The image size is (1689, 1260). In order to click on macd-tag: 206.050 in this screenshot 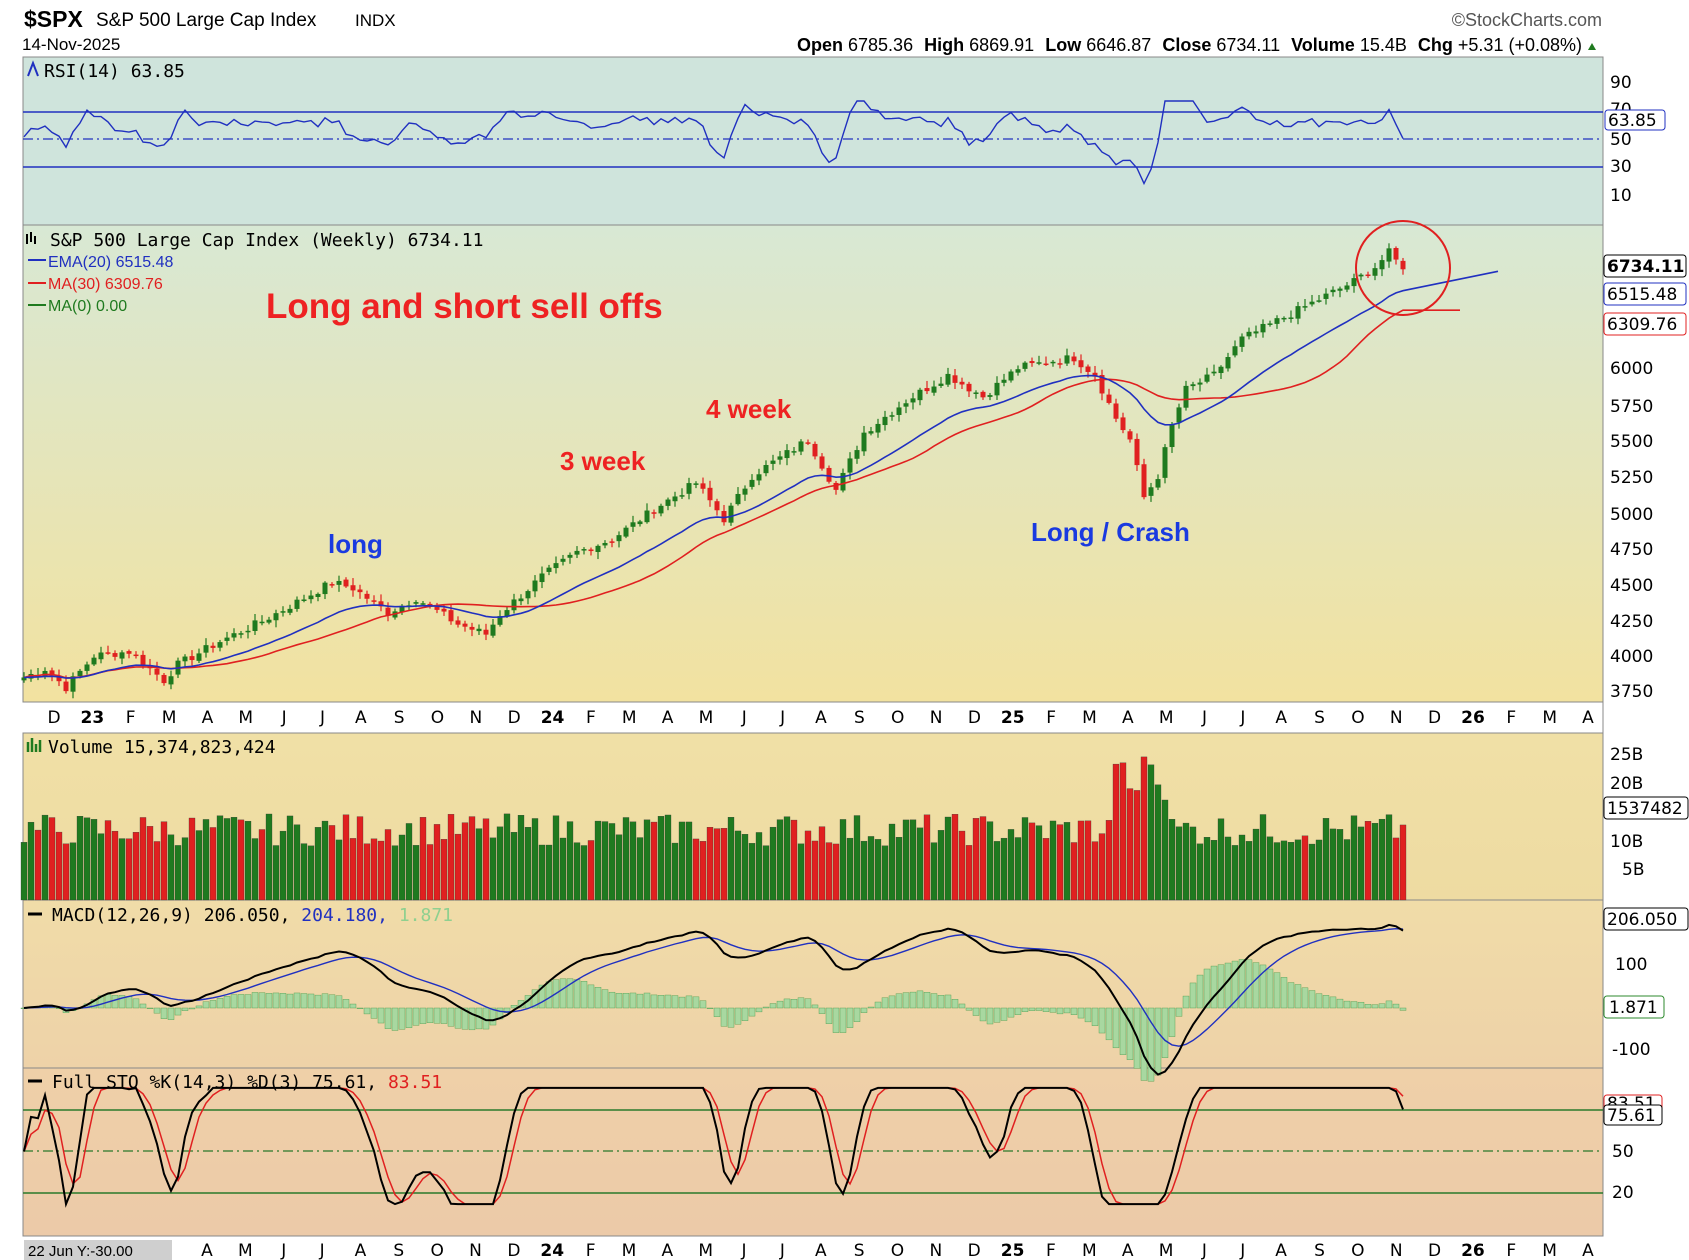, I will do `click(1642, 920)`.